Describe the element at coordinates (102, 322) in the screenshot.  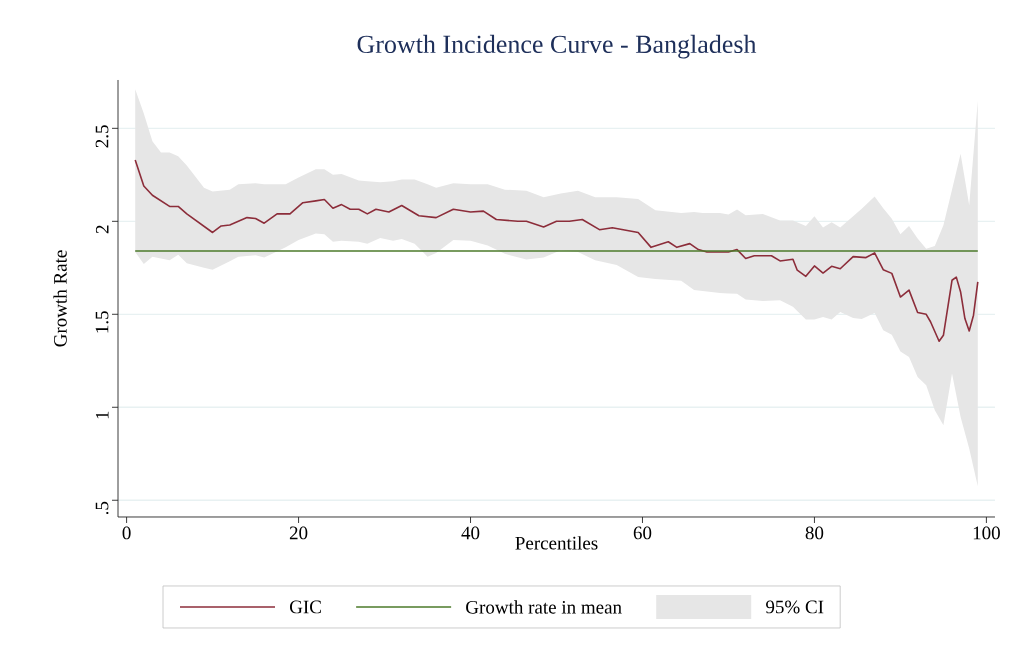
I see `y-tick-label: 1.5` at that location.